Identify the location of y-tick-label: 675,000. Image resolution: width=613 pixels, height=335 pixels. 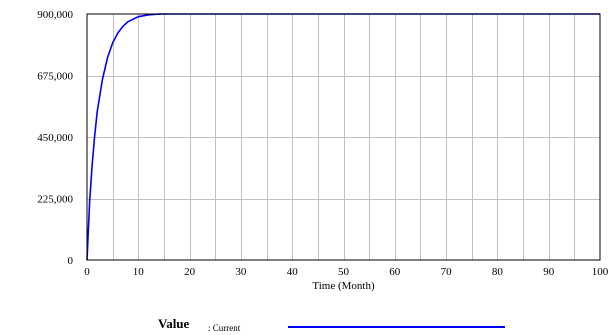
(55, 77).